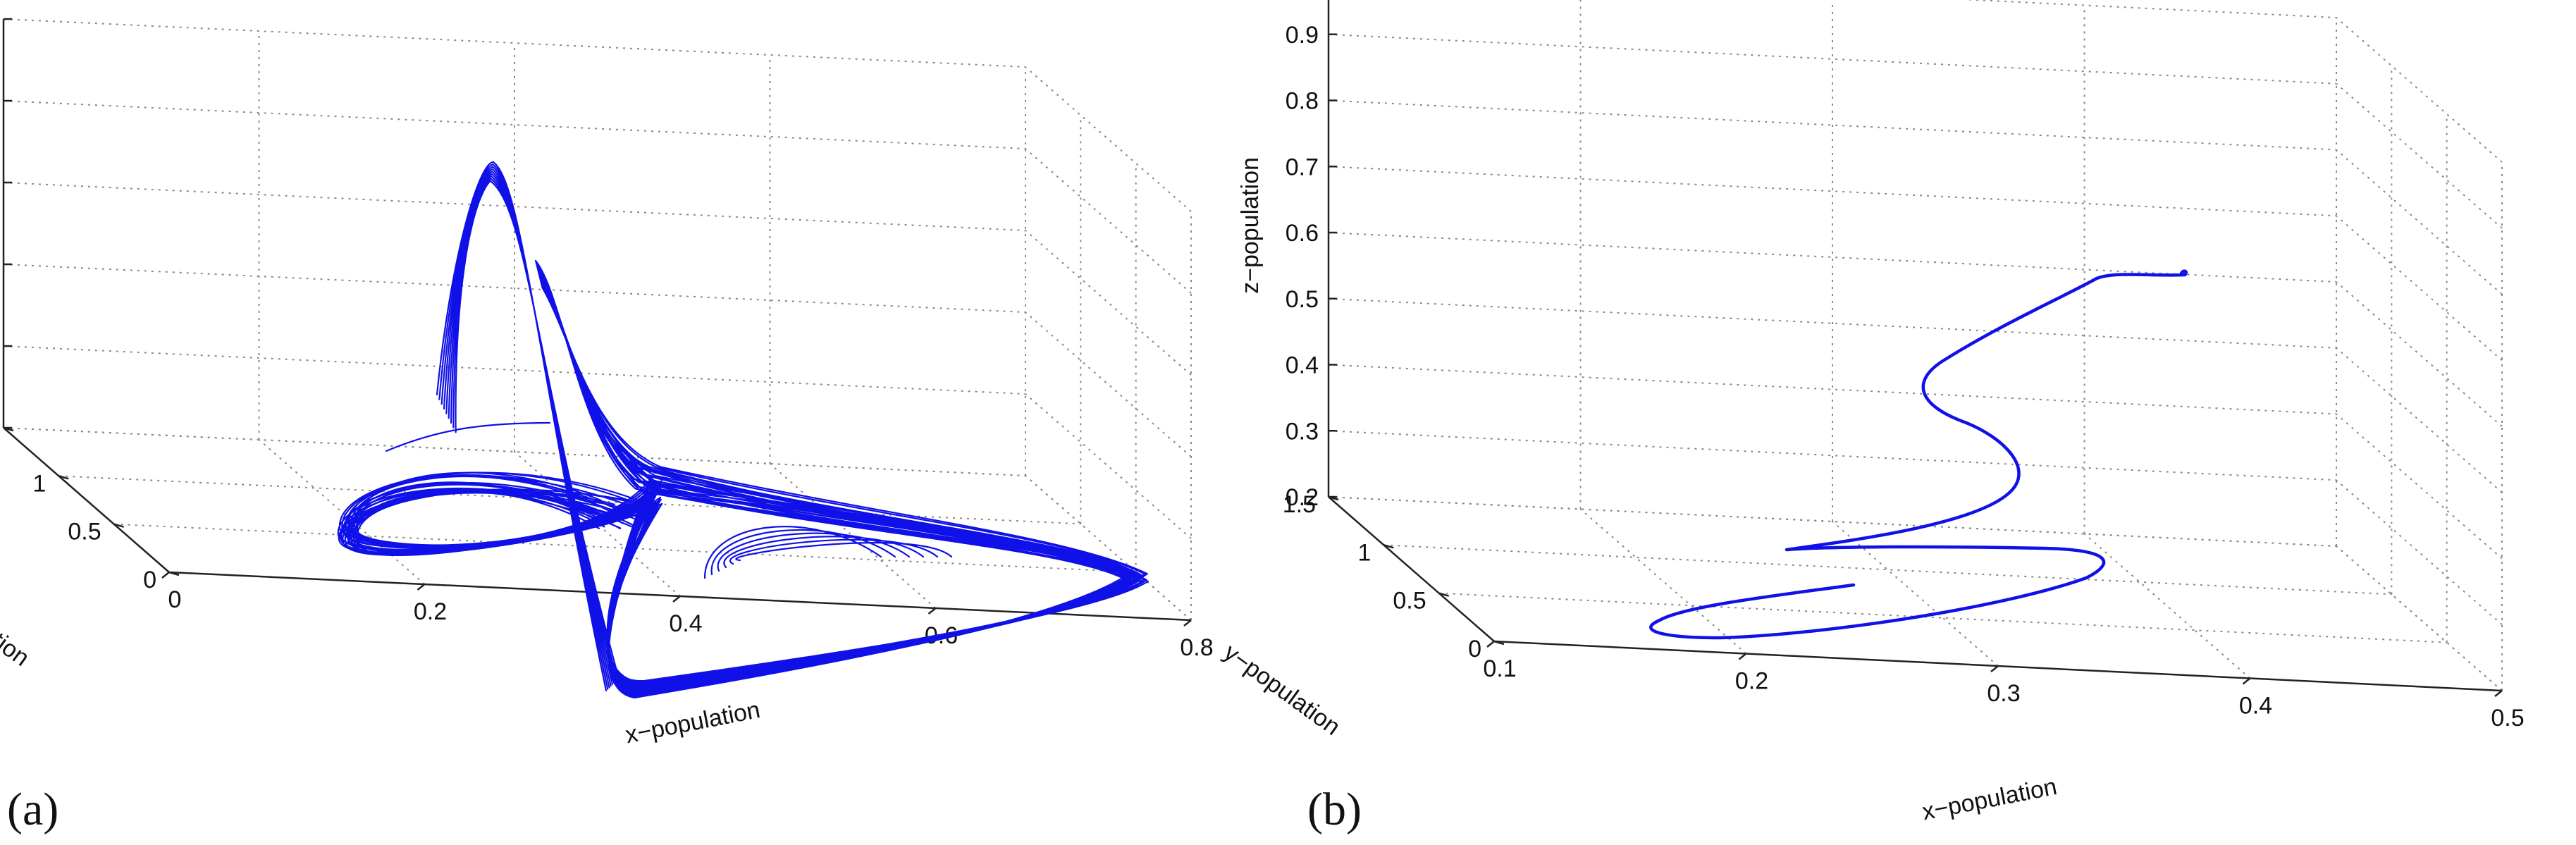 This screenshot has width=2576, height=845. What do you see at coordinates (1302, 299) in the screenshot?
I see `b-z-tick-label-3: 0.5` at bounding box center [1302, 299].